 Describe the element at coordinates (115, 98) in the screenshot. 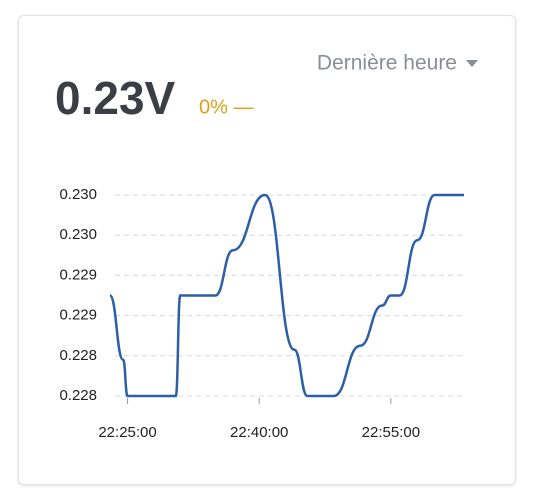

I see `headline-value: 0.23V` at that location.